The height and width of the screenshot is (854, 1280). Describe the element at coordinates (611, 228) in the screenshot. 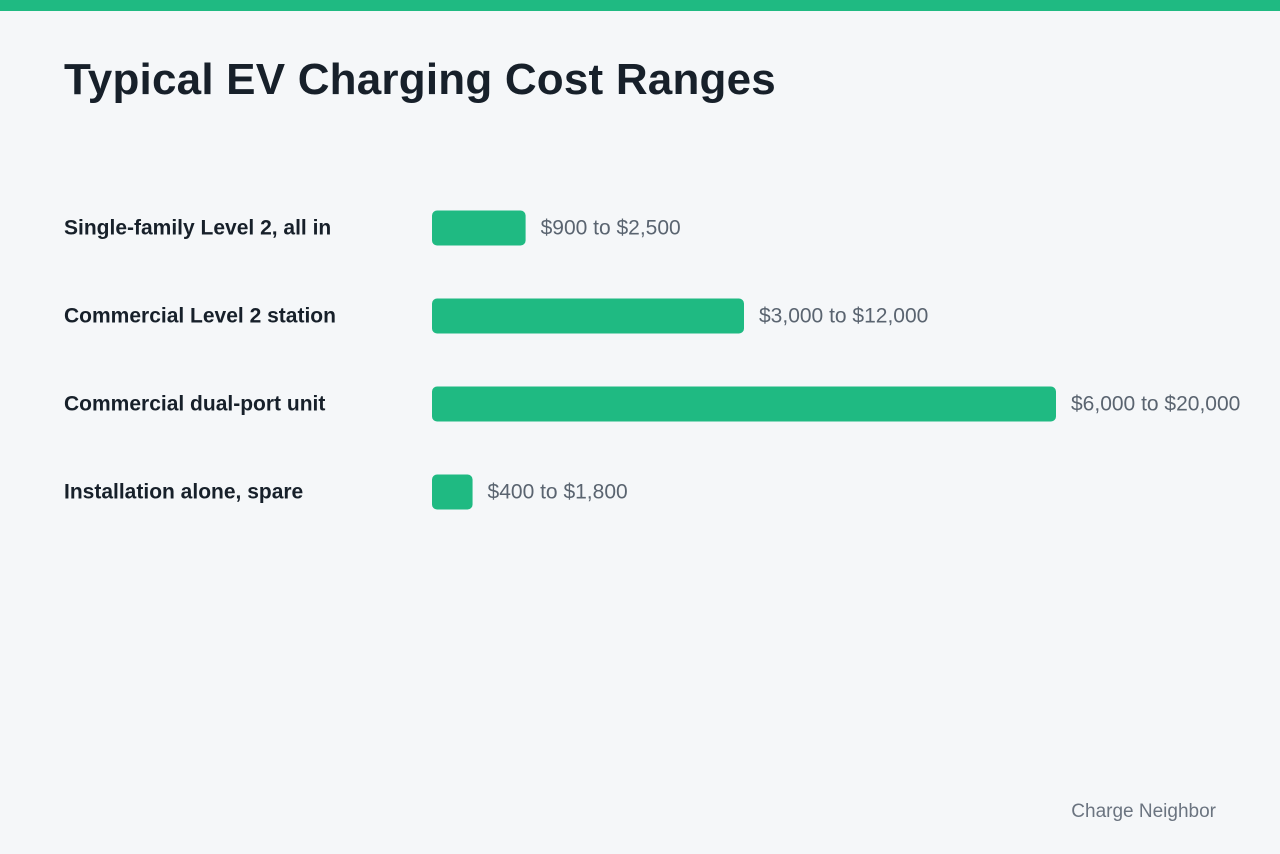

I see `value-label: $900 to $2,500` at that location.